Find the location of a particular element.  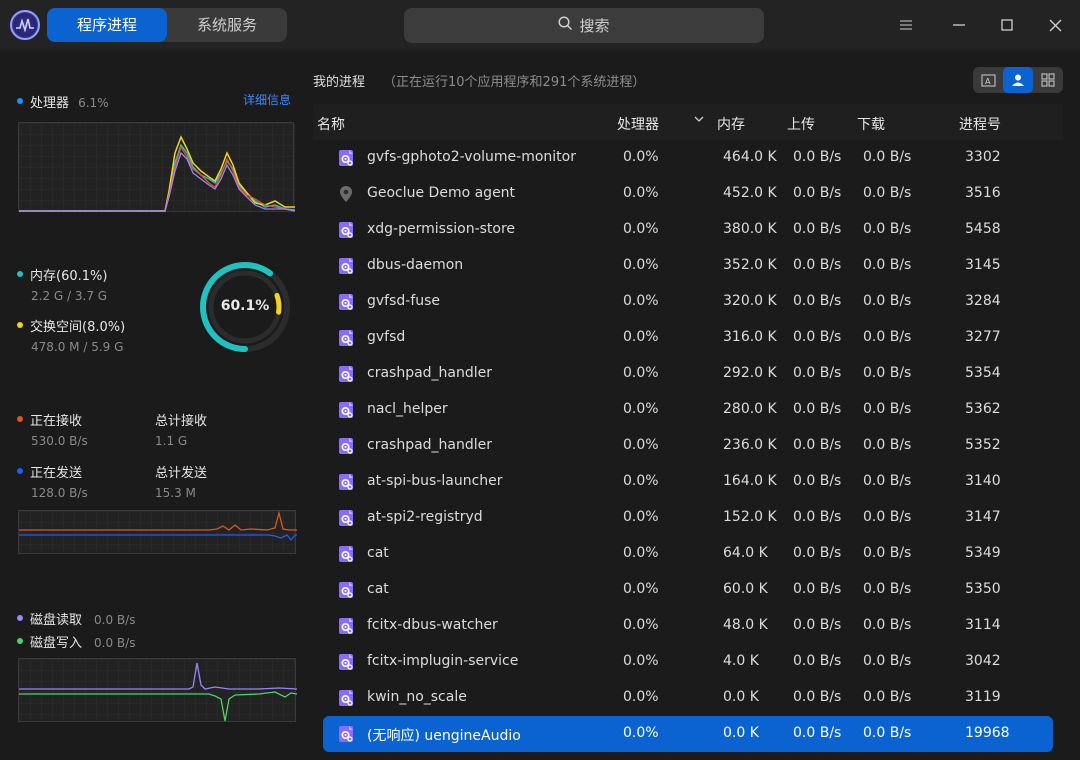

process-pid: 3114 is located at coordinates (983, 625).